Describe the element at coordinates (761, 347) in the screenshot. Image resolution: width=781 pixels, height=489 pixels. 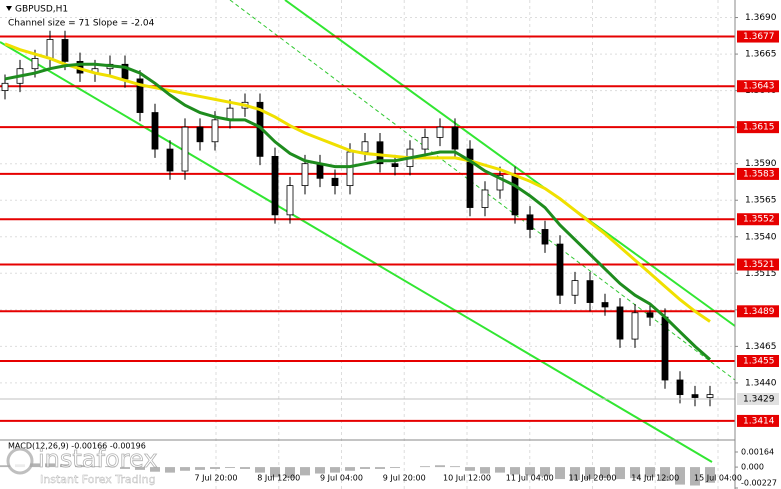
I see `y-tick-label: 1.3465` at that location.